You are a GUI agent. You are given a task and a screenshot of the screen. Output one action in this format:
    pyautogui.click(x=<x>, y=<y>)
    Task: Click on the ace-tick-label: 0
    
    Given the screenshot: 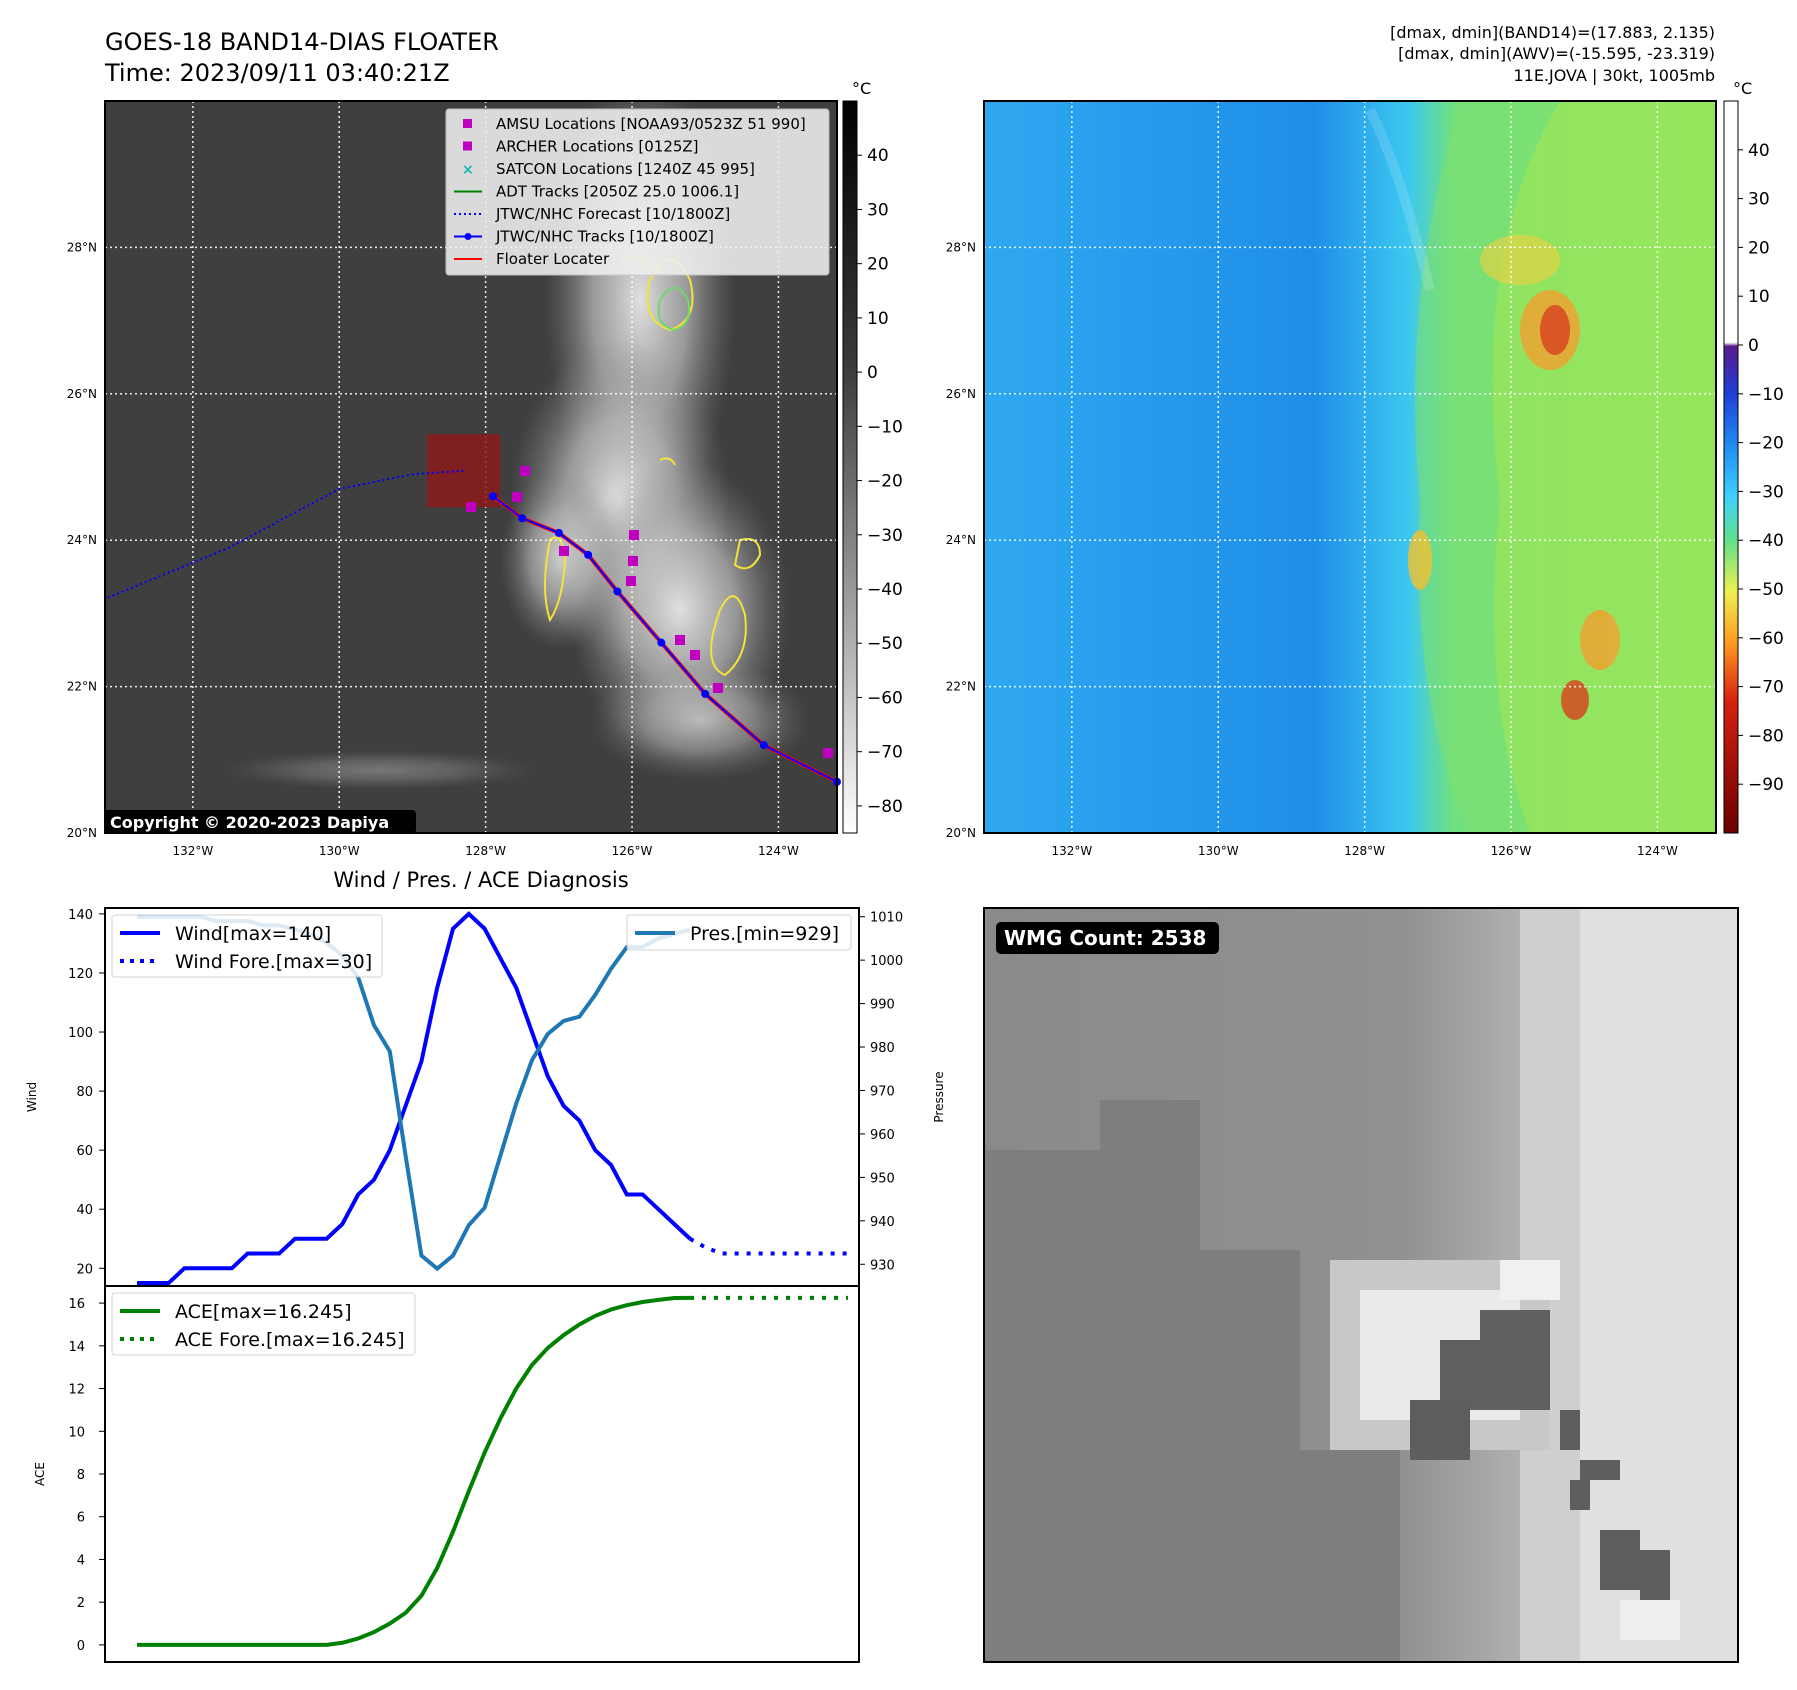 What is the action you would take?
    pyautogui.click(x=81, y=1646)
    